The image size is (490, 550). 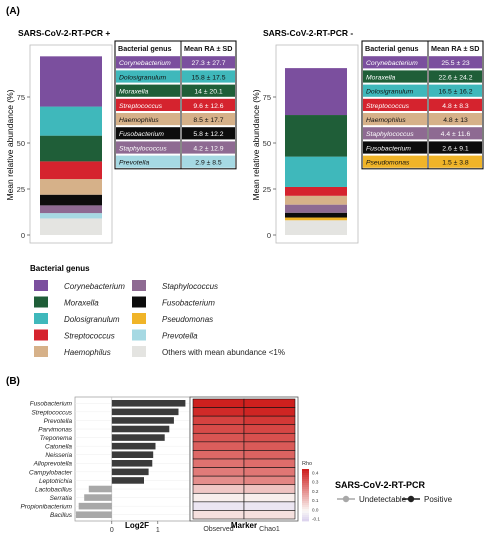 What do you see at coordinates (61, 498) in the screenshot?
I see `category-label: Serratia` at bounding box center [61, 498].